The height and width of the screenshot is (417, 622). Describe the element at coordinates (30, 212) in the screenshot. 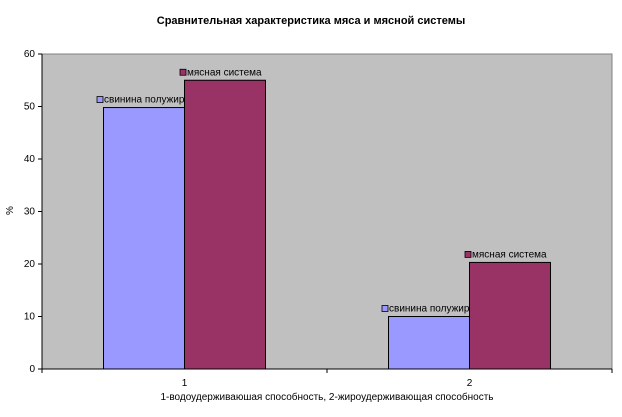

I see `y-tick-label: 30` at that location.